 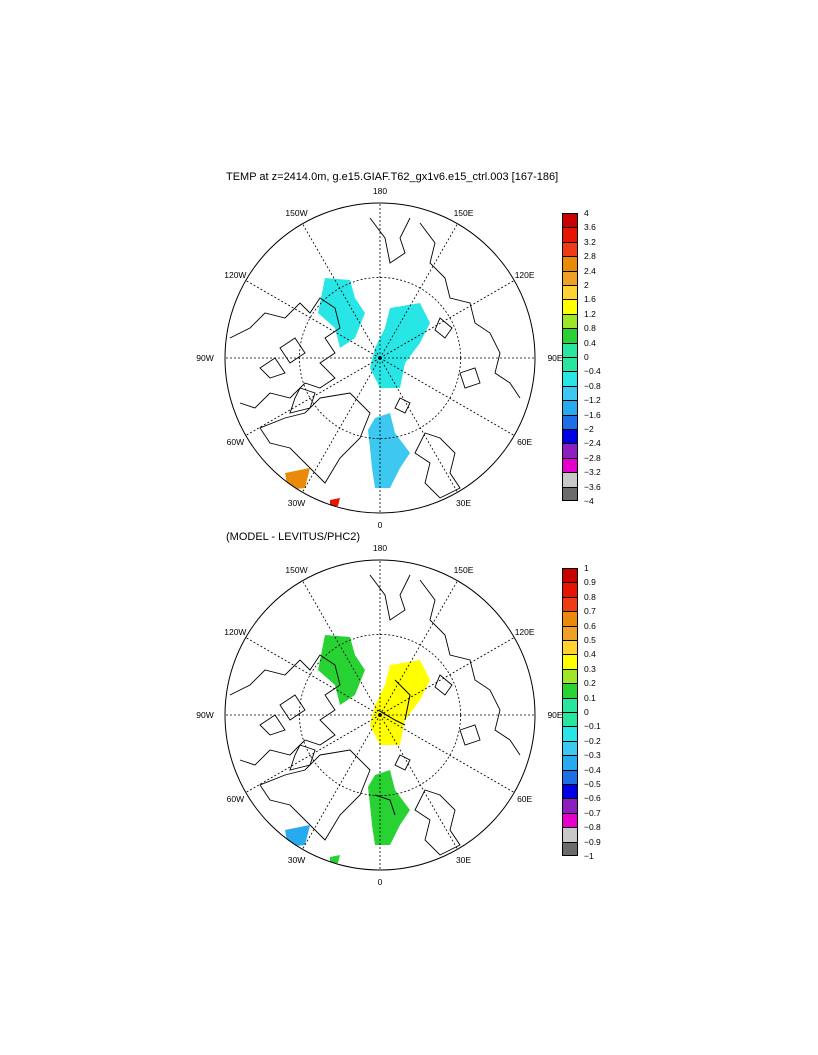 I want to click on colorbar-tick-label: 2, so click(x=586, y=285).